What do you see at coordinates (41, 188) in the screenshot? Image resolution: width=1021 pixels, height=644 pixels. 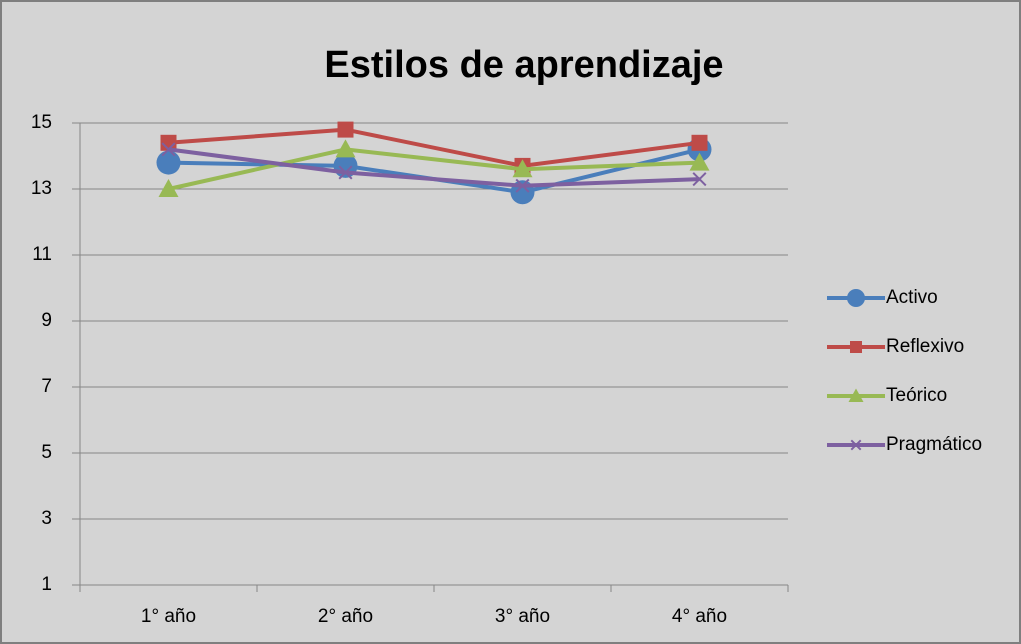 I see `y-tick-label: 13` at bounding box center [41, 188].